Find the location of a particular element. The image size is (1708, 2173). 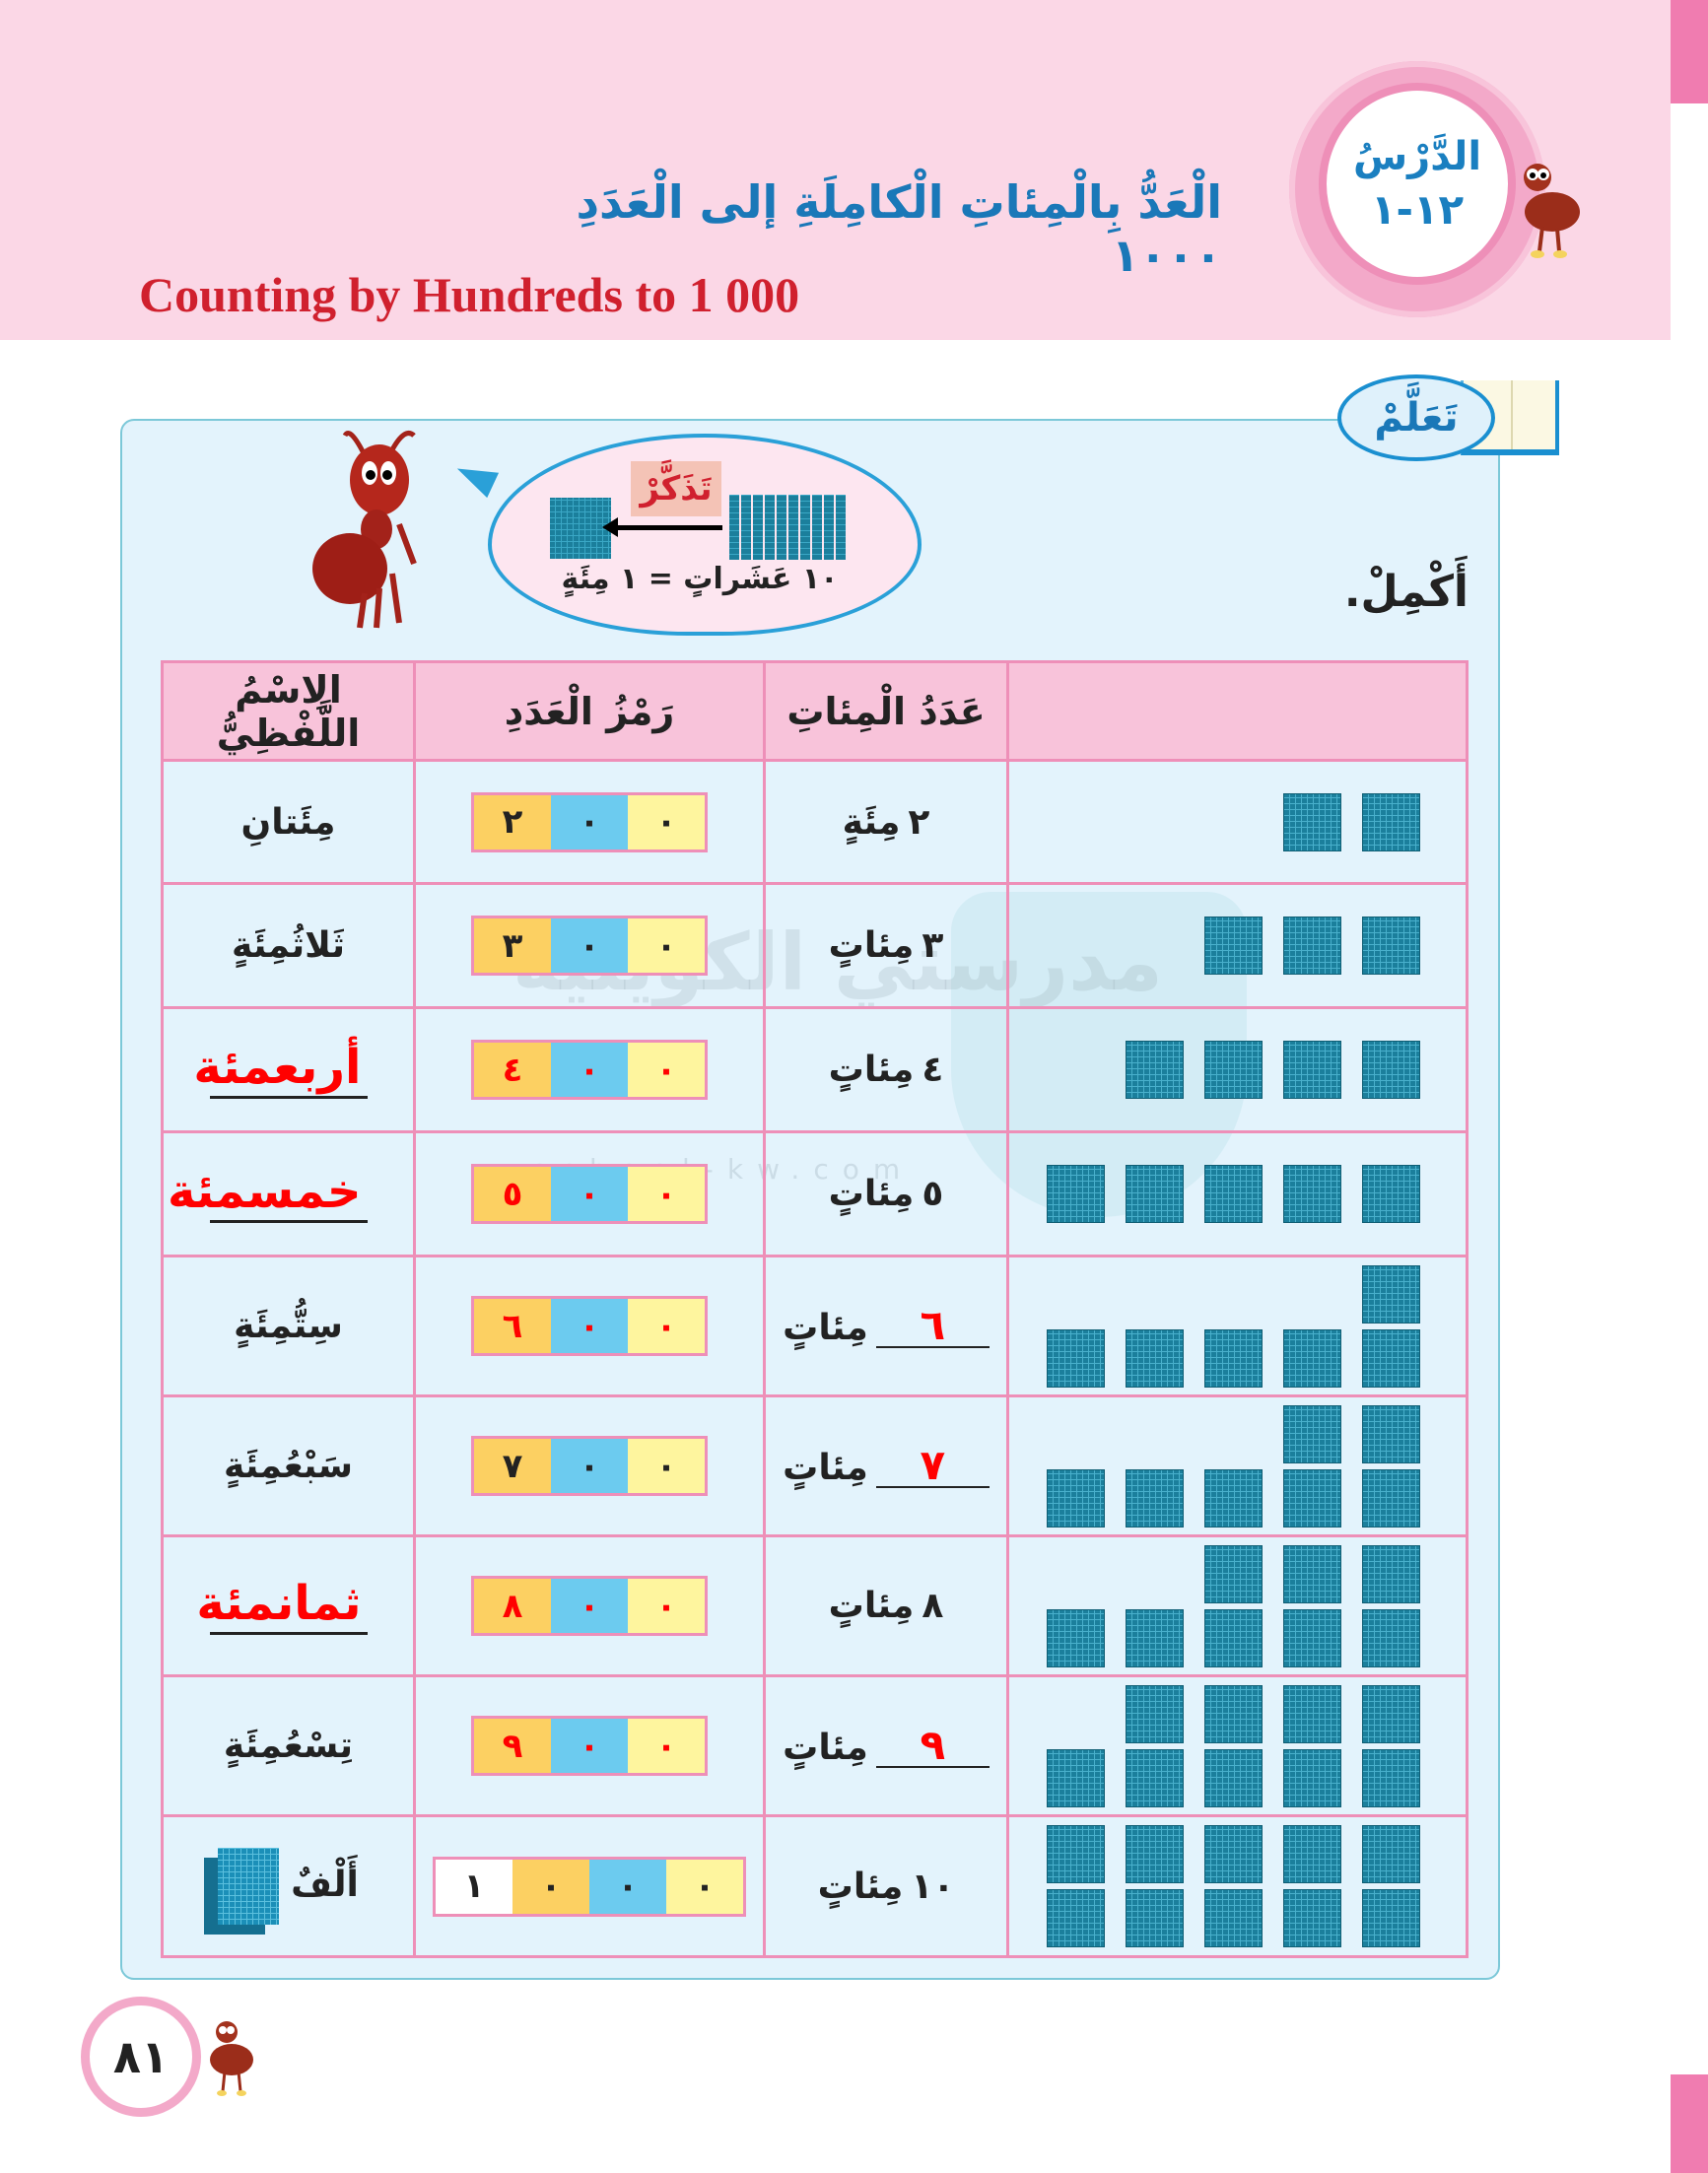

digit-box: ٦ is located at coordinates (512, 1326).